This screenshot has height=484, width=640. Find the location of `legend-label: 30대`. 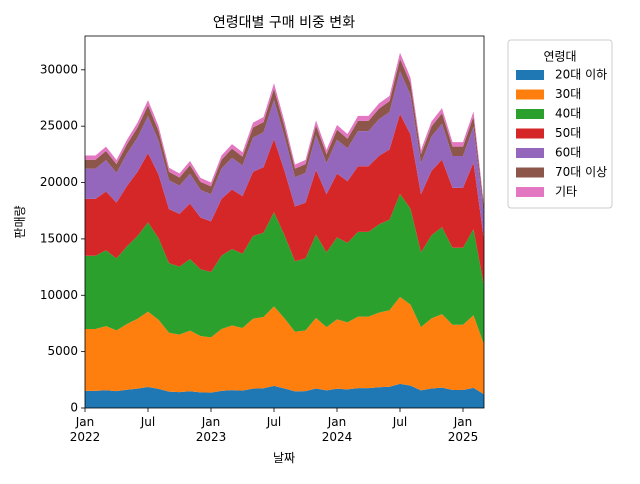

legend-label: 30대 is located at coordinates (568, 94).